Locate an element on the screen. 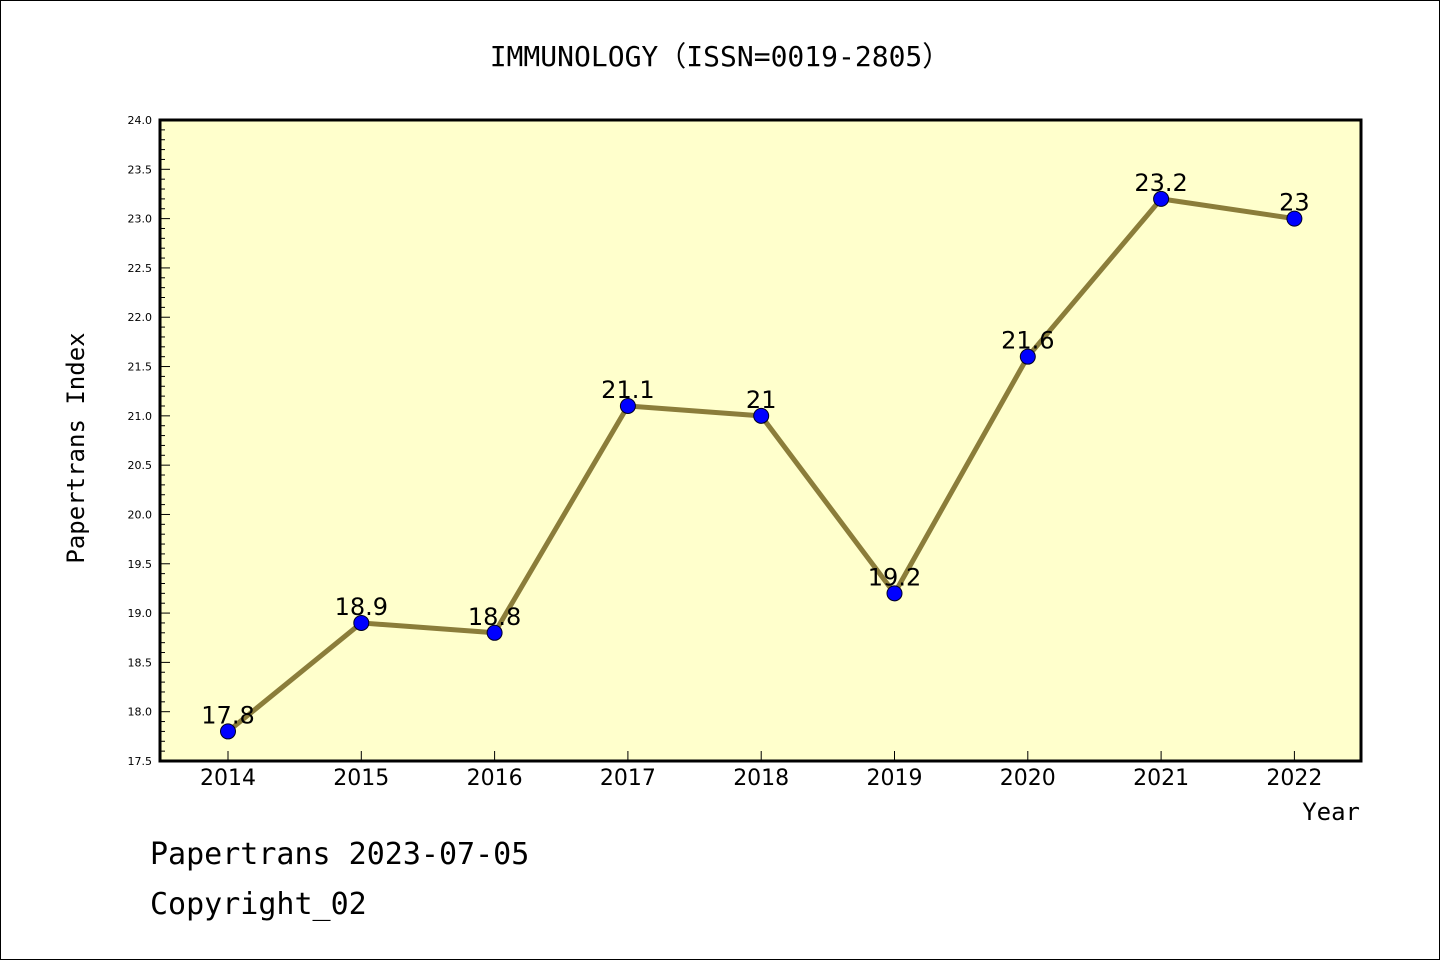  y-tick-label: 20.0 is located at coordinates (140, 514).